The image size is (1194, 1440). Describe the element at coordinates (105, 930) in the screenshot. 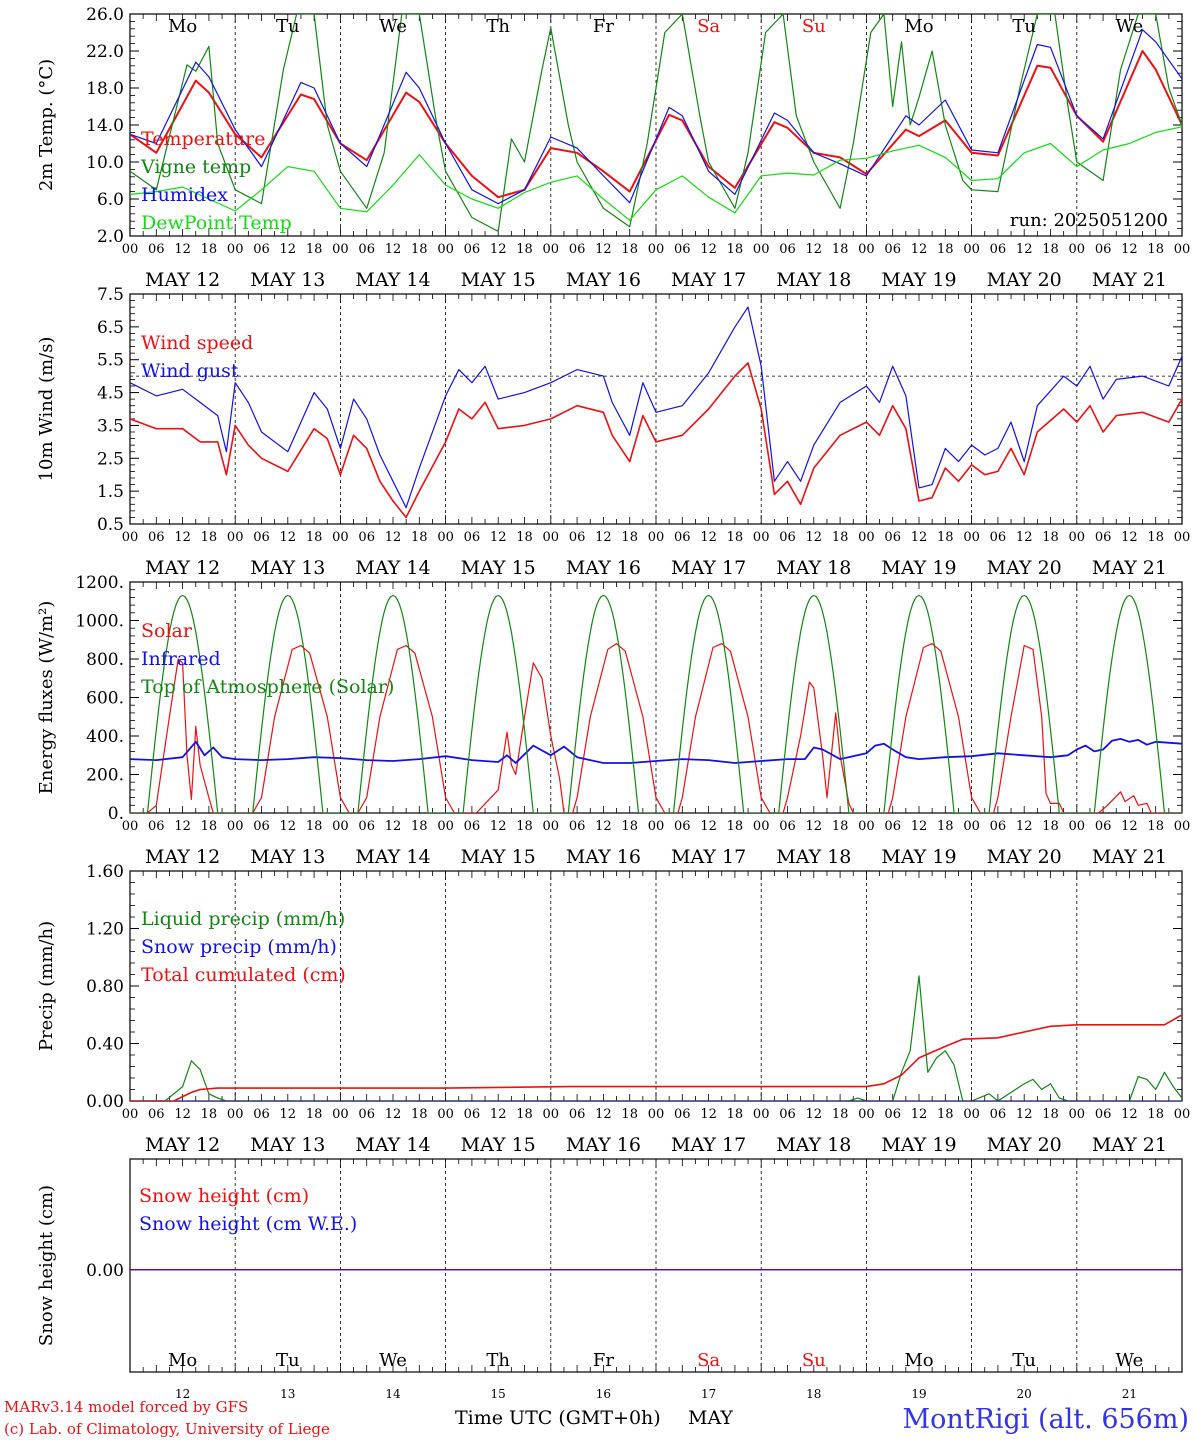

I see `y-tick-label: 1.20` at that location.